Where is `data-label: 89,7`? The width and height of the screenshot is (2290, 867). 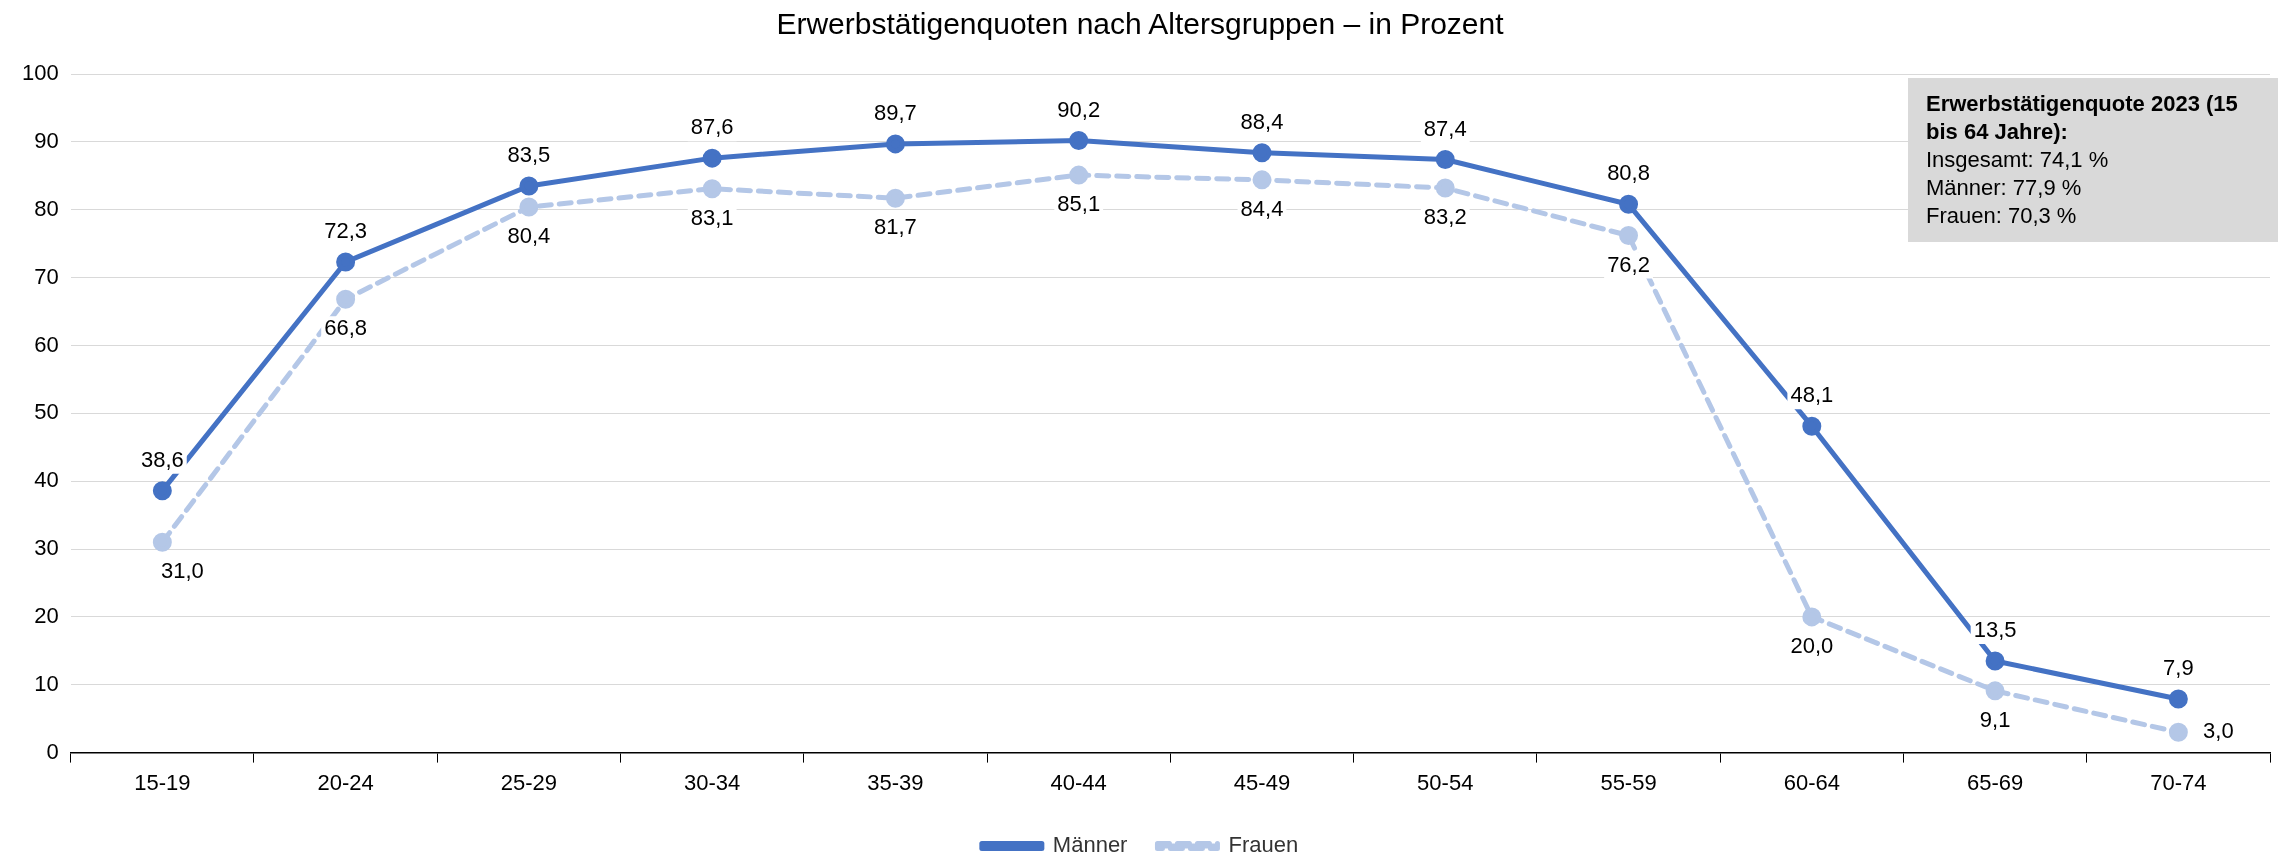 data-label: 89,7 is located at coordinates (895, 112).